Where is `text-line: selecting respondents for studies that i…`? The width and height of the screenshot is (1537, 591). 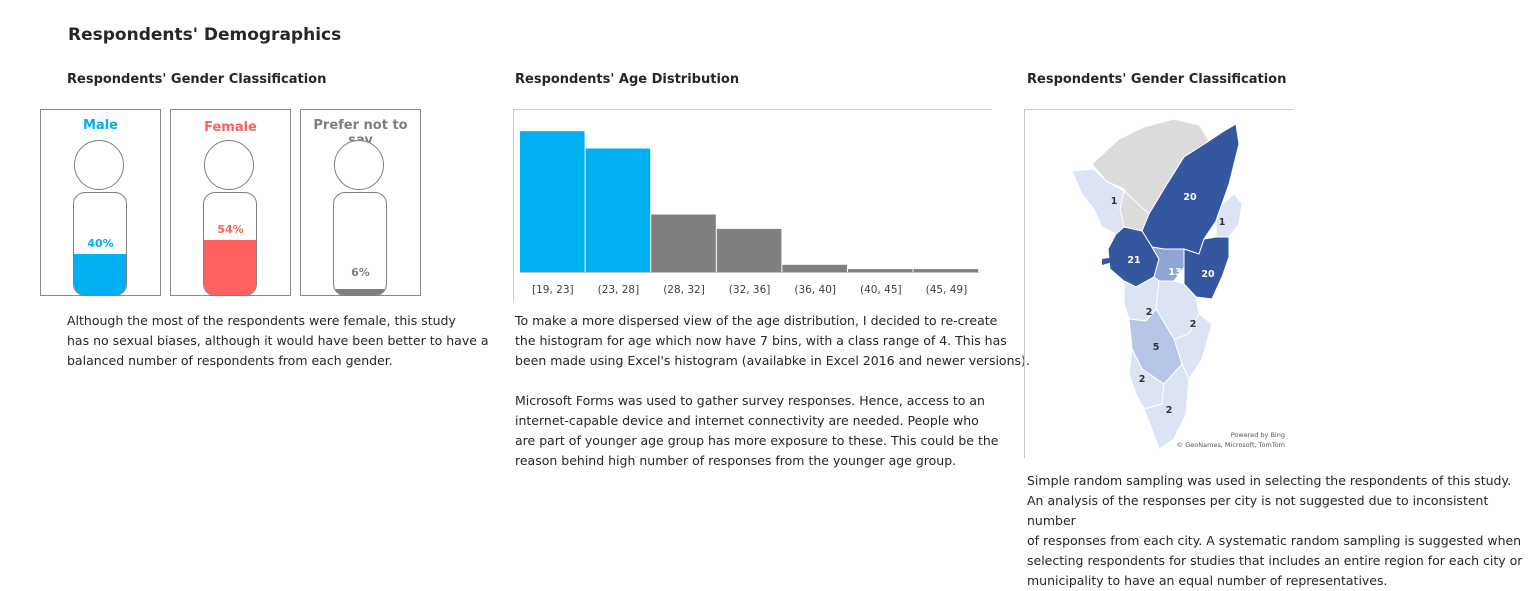 text-line: selecting respondents for studies that i… is located at coordinates (1275, 560).